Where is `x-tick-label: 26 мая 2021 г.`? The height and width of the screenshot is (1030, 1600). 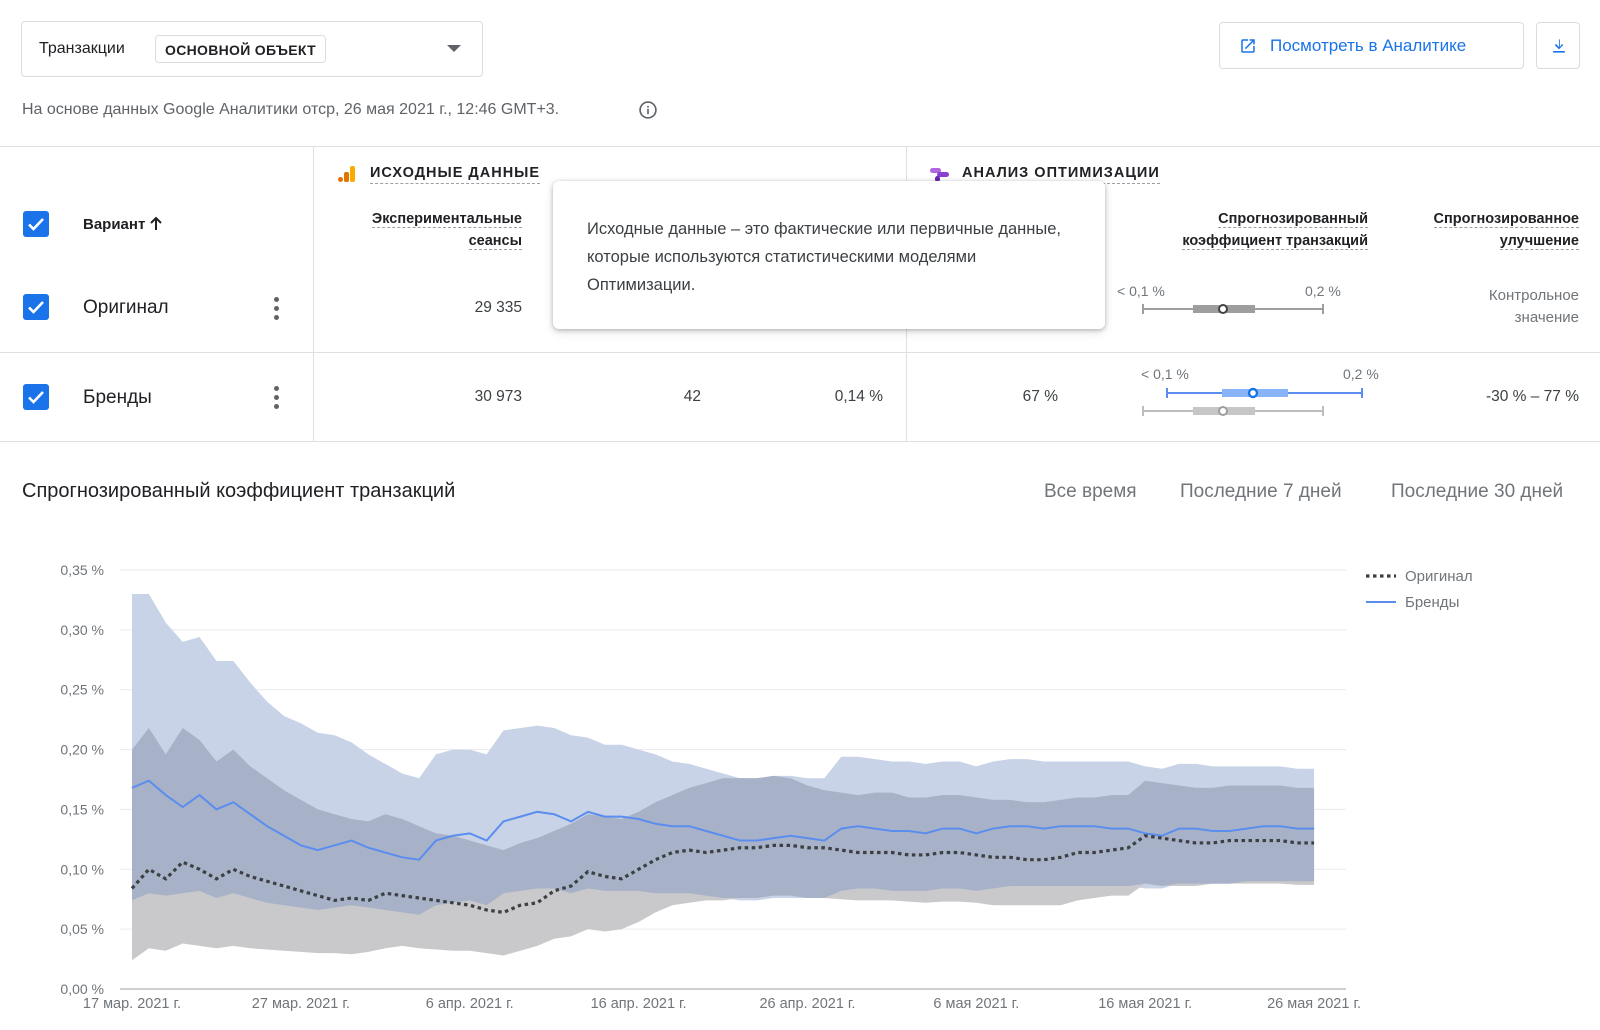
x-tick-label: 26 мая 2021 г. is located at coordinates (1314, 1004).